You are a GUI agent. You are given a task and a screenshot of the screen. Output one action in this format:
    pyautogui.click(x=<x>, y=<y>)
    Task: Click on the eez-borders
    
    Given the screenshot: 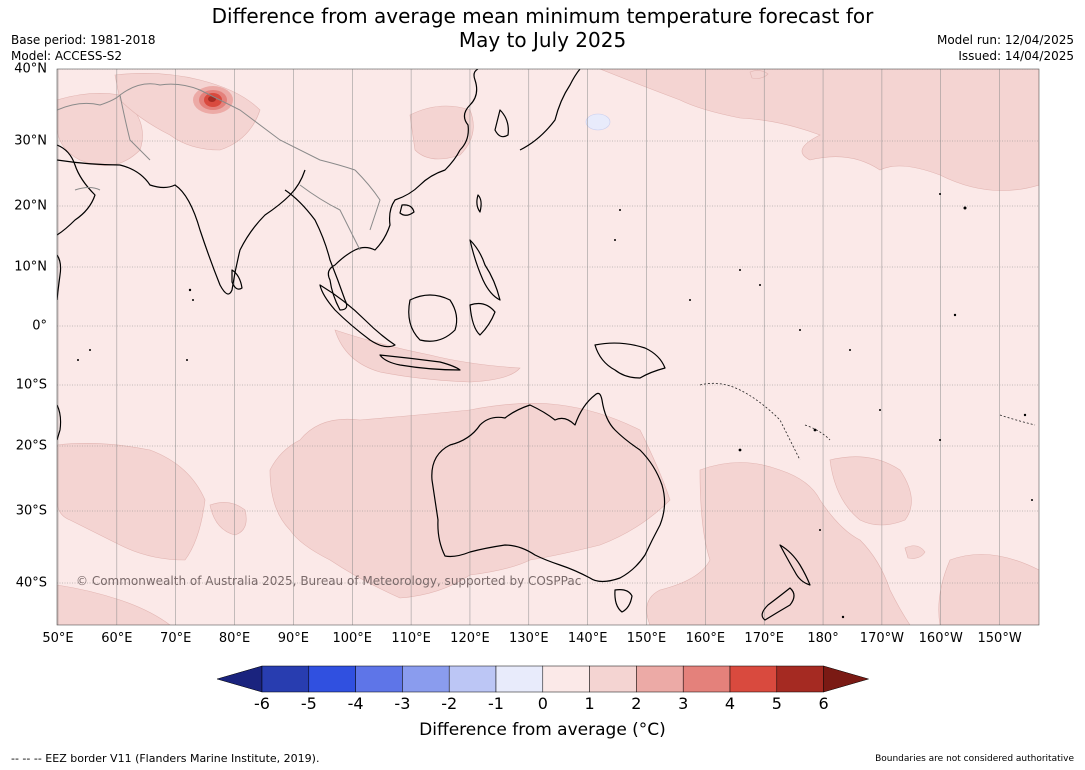 What is the action you would take?
    pyautogui.click(x=867, y=421)
    